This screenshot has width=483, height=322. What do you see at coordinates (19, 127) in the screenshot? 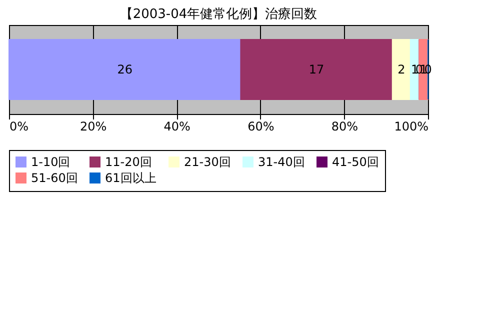
I see `x-tick-label: 0%` at bounding box center [19, 127].